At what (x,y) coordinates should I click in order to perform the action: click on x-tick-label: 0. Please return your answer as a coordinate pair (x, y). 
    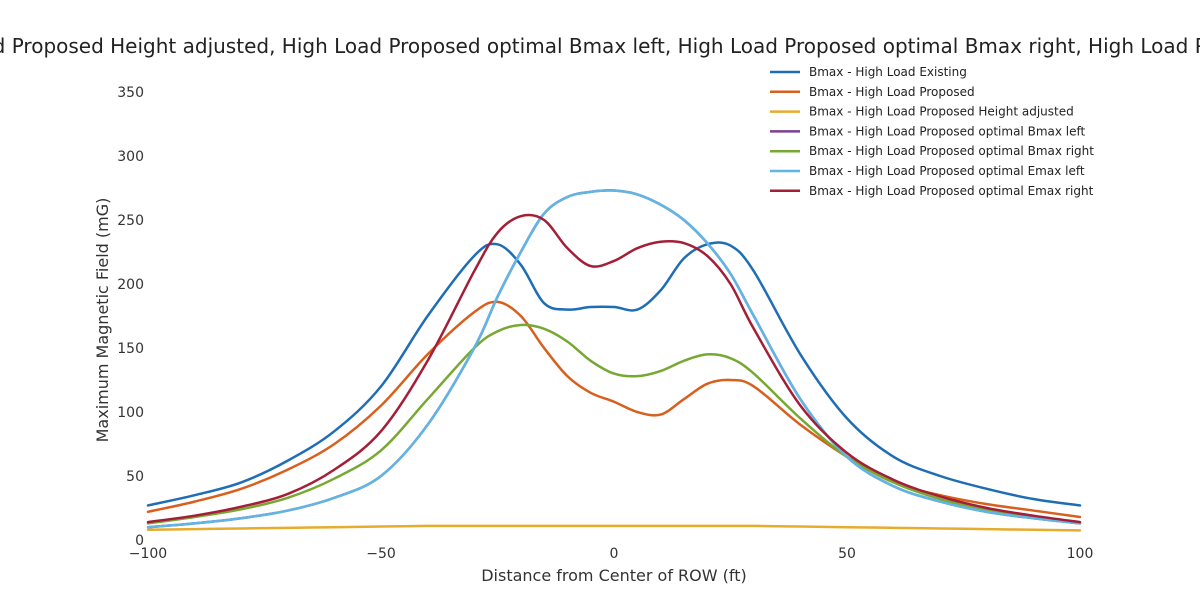
    Looking at the image, I should click on (614, 554).